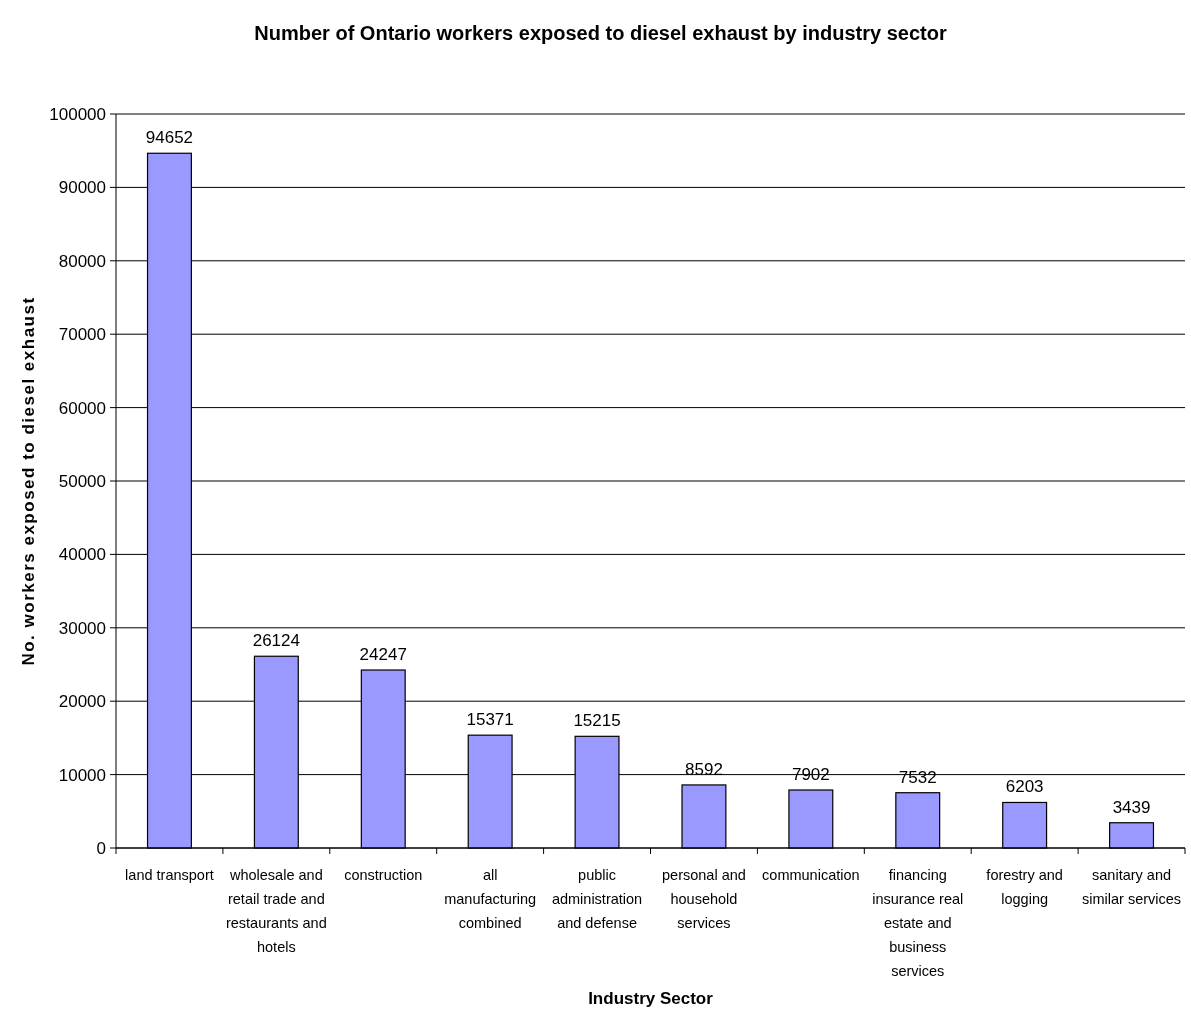 The width and height of the screenshot is (1191, 1016). I want to click on chart-title: Number of Ontario workers exposed to diesel exhaust by industry sector, so click(600, 33).